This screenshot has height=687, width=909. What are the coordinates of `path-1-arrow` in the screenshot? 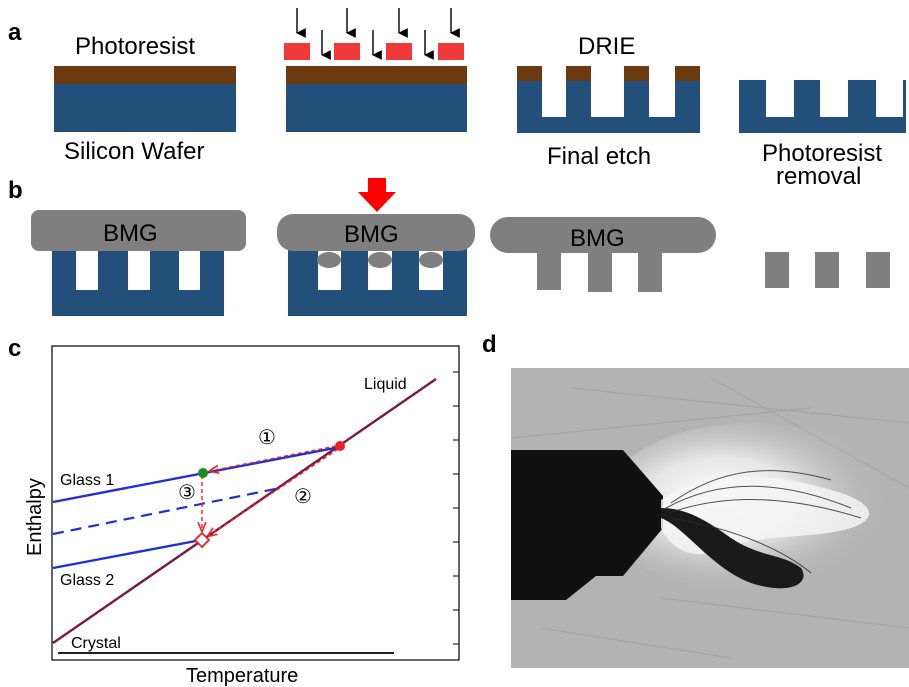 It's located at (273, 458).